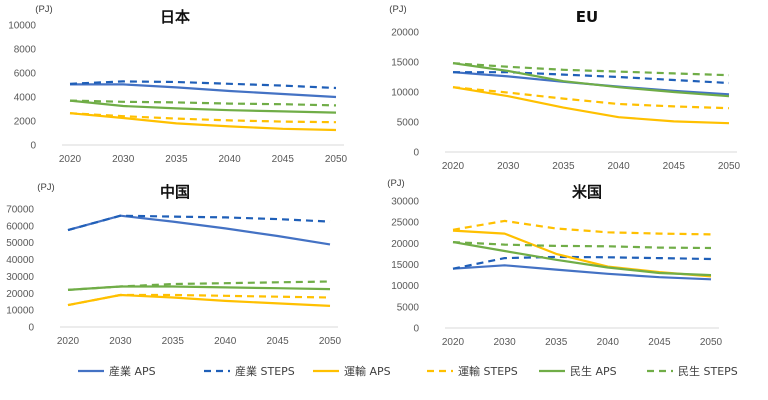 Image resolution: width=768 pixels, height=400 pixels. I want to click on chart-title: 米国, so click(587, 192).